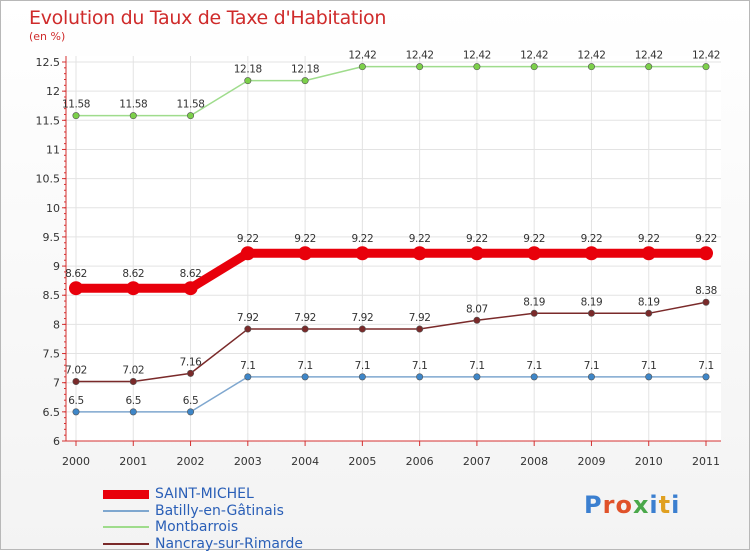 The width and height of the screenshot is (750, 552). I want to click on x-tick-label: 2004, so click(305, 461).